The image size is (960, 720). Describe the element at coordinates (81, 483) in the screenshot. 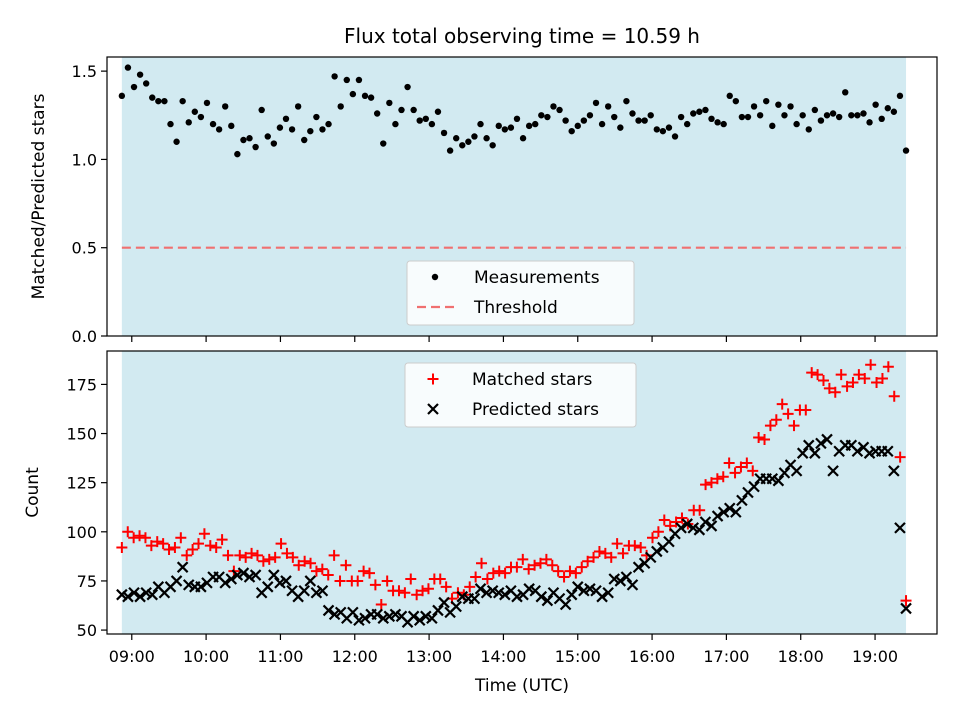

I see `y-tick-label: 125` at that location.